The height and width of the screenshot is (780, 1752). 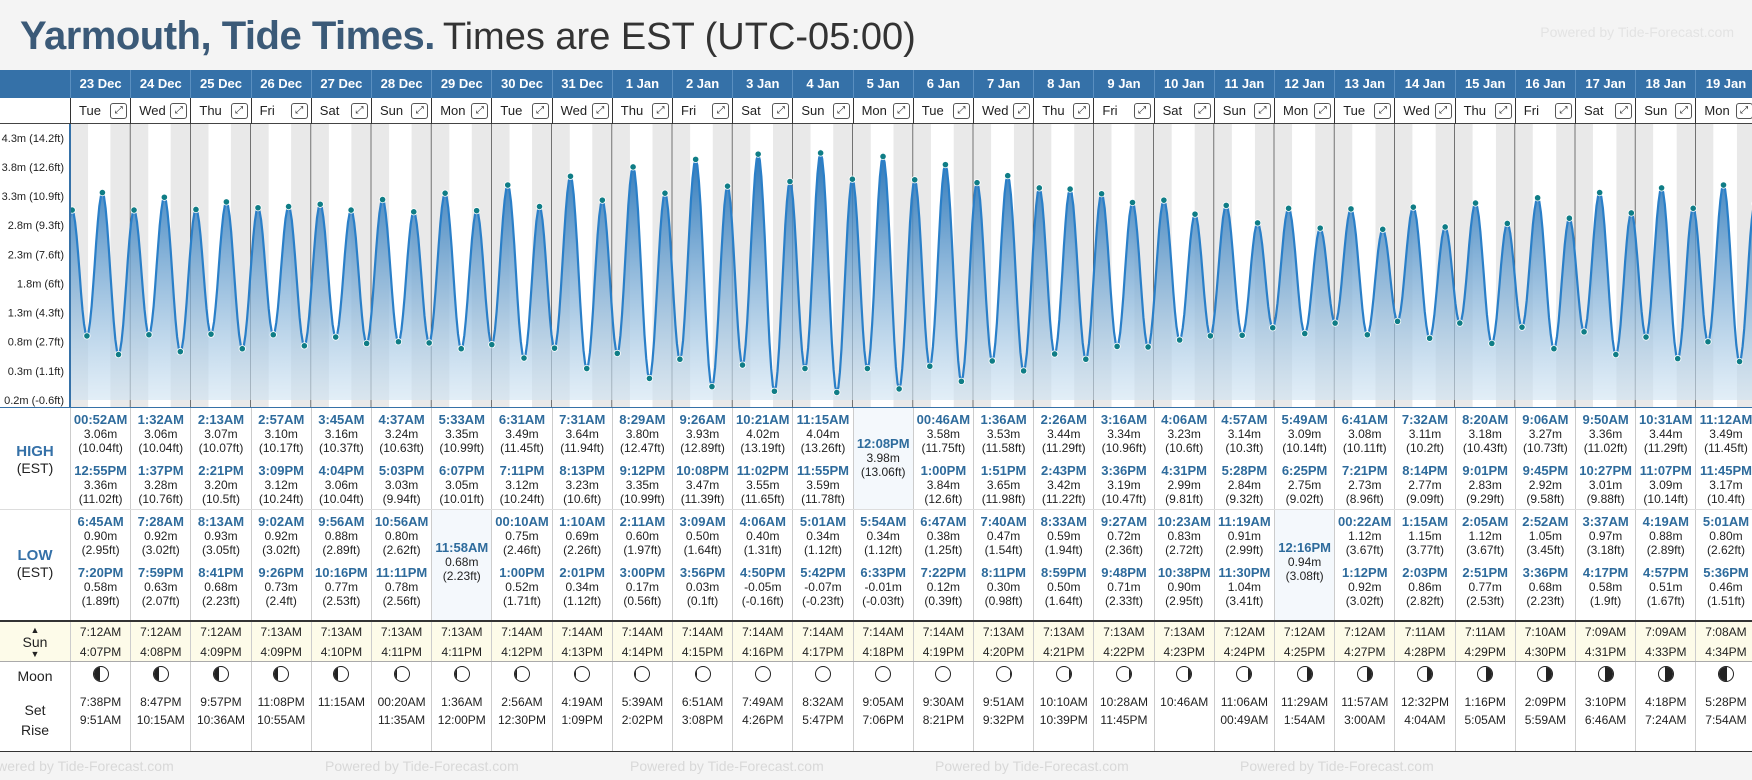 I want to click on high-tide-entry: 5:28PM 2.84m (9.32ft), so click(x=1244, y=484).